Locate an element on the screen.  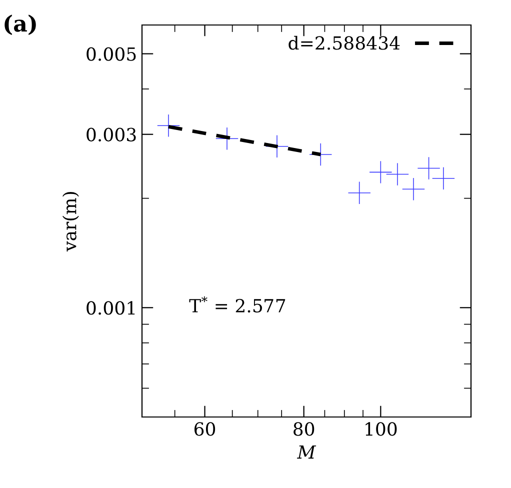
x-tick-label: 80 is located at coordinates (304, 429).